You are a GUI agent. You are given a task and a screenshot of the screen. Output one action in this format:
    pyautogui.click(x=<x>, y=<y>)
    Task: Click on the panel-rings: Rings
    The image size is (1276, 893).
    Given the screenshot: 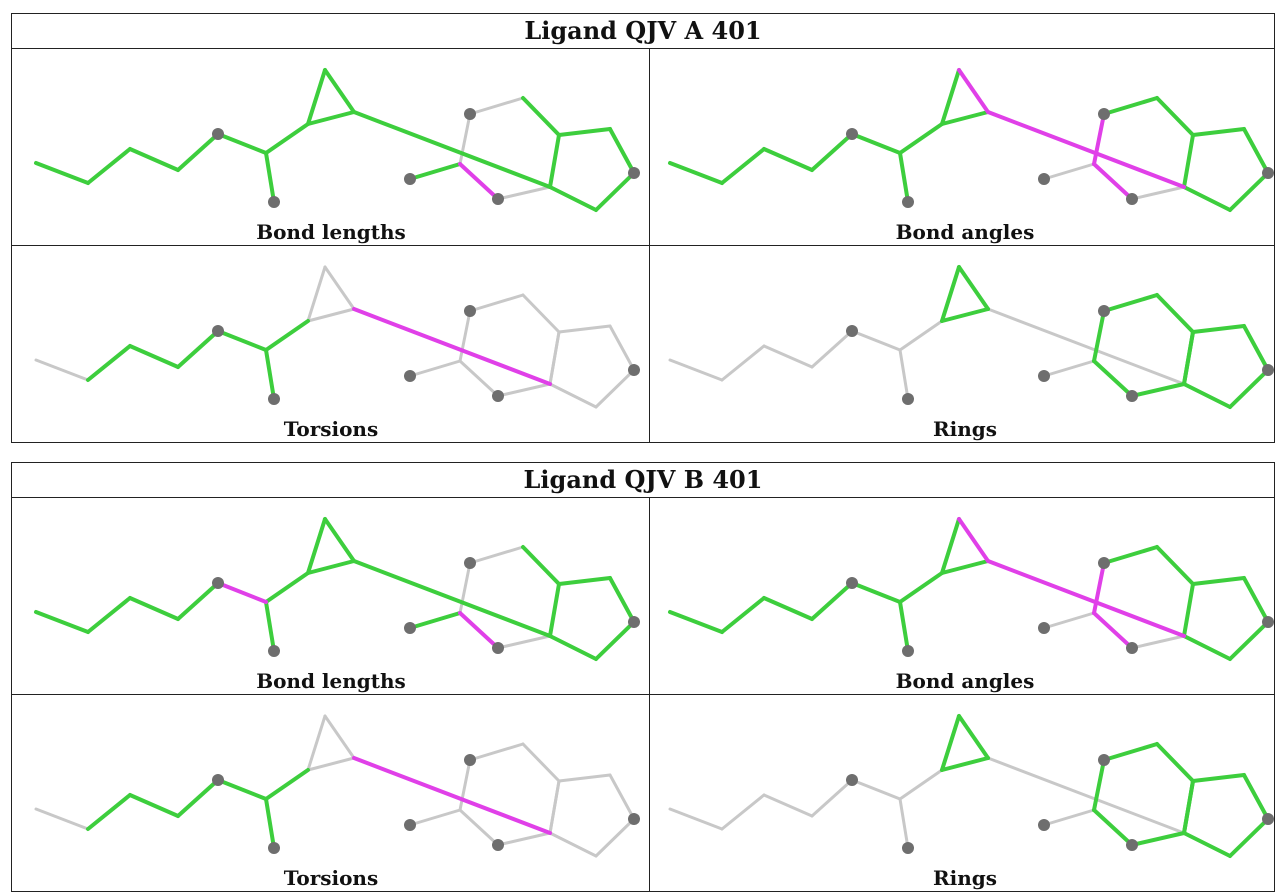 What is the action you would take?
    pyautogui.click(x=964, y=794)
    